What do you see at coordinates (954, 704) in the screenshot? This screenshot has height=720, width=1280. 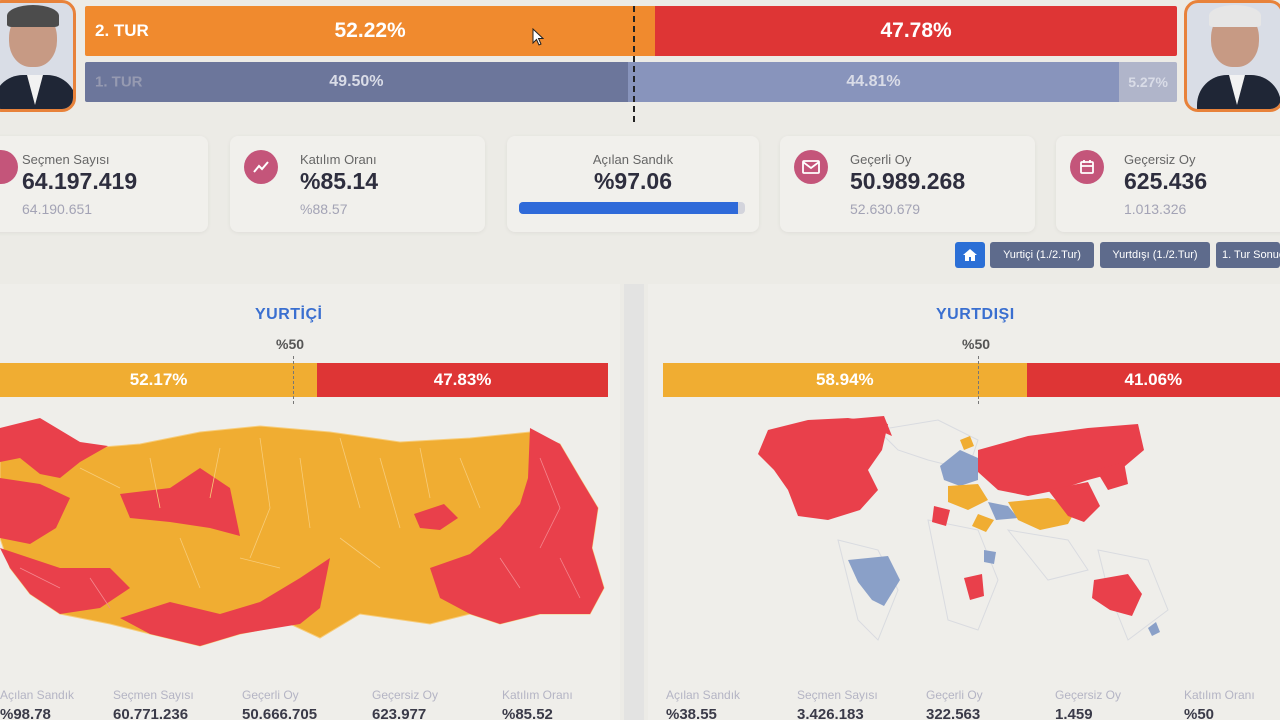 I see `yurtdisi-stat-gecerli: Geçerli Oy 322.563` at bounding box center [954, 704].